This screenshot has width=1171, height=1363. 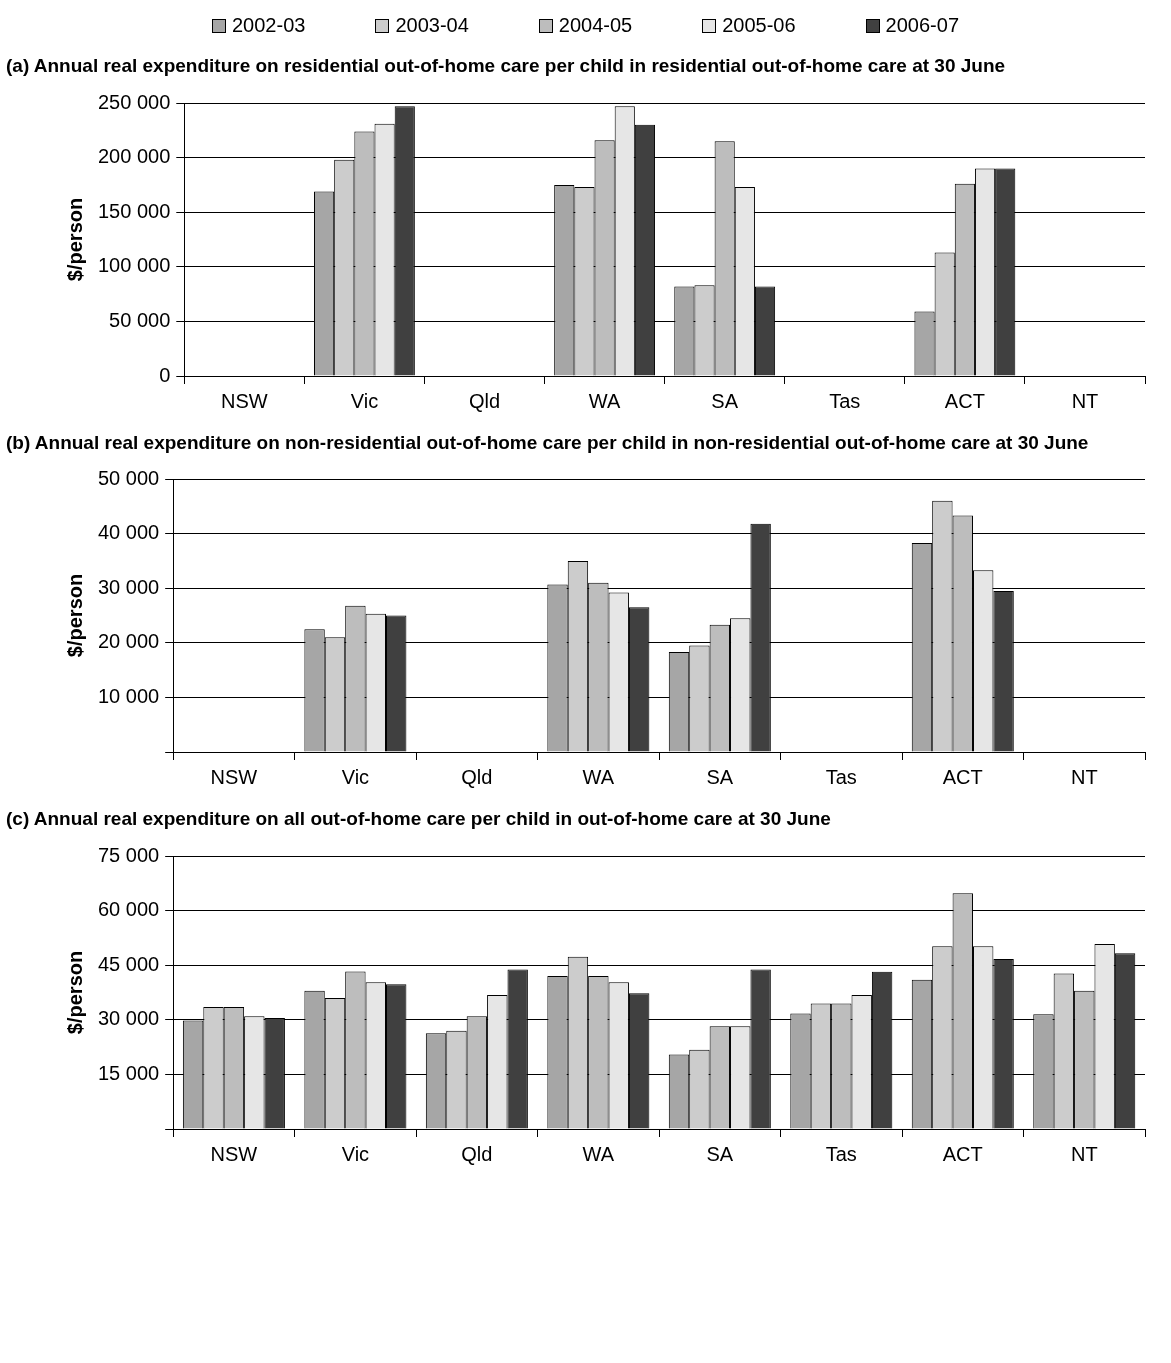 What do you see at coordinates (134, 264) in the screenshot?
I see `y-tick-label: 100 000` at bounding box center [134, 264].